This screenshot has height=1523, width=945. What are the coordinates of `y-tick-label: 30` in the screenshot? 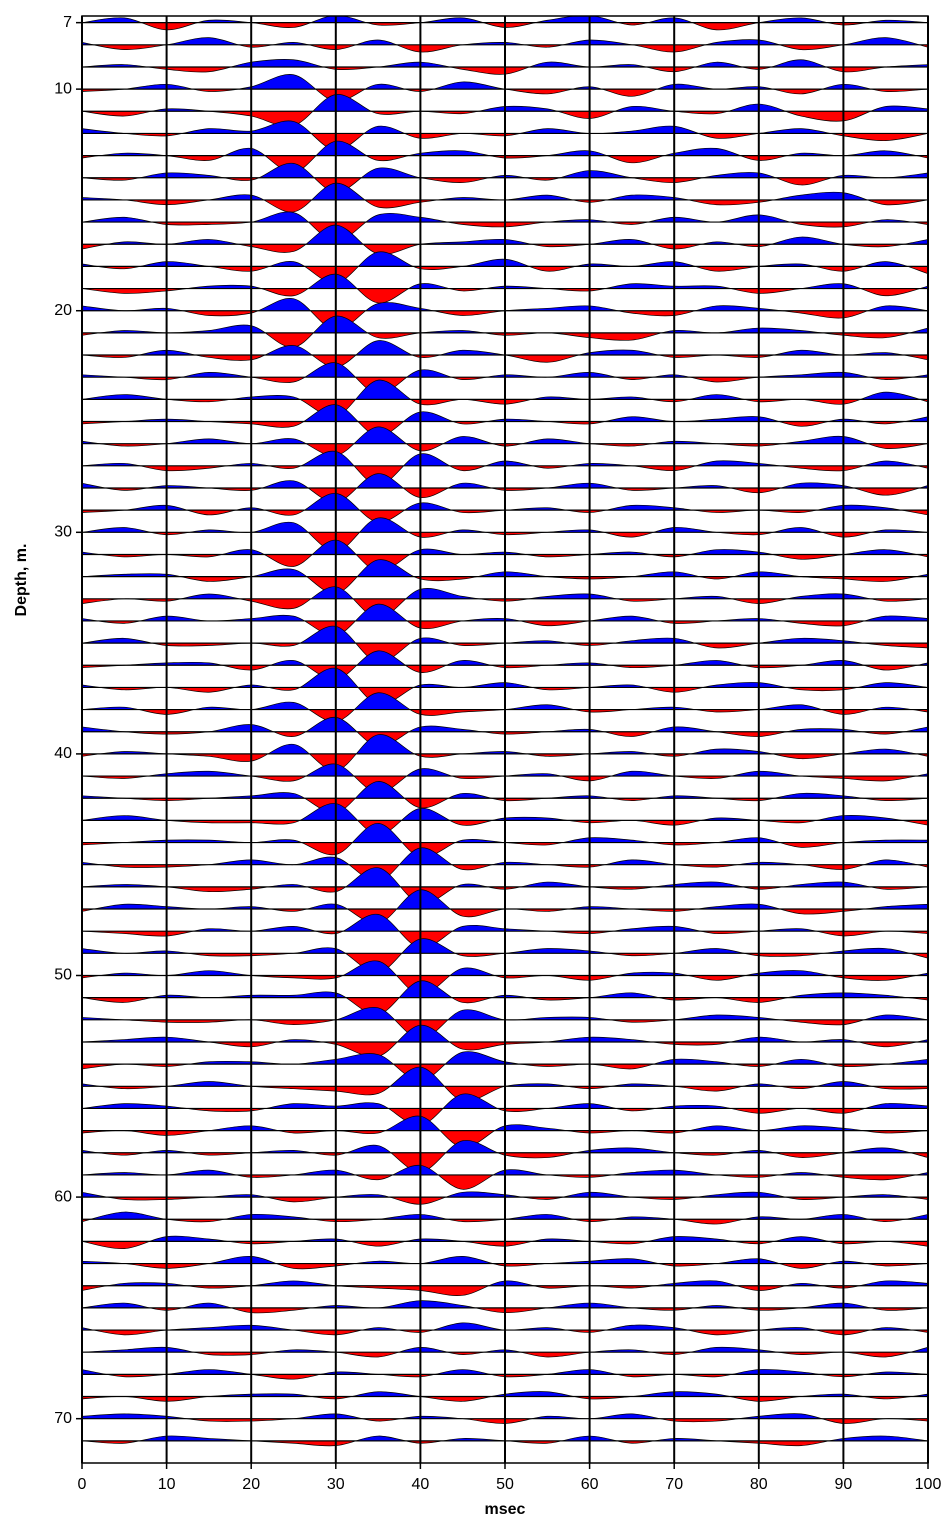 It's located at (63, 532).